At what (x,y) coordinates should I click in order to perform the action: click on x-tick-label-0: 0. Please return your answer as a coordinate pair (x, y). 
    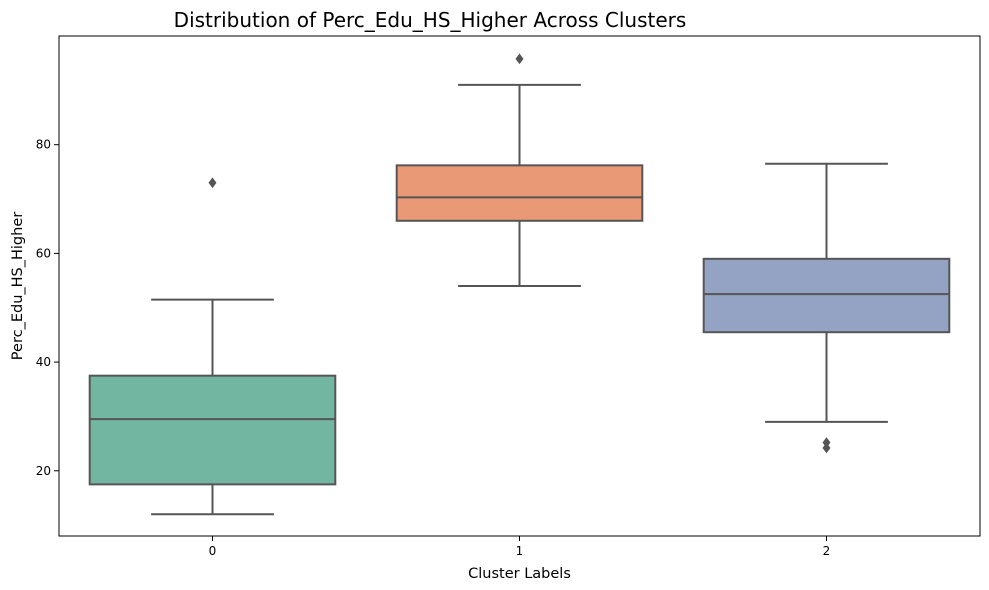
    Looking at the image, I should click on (213, 551).